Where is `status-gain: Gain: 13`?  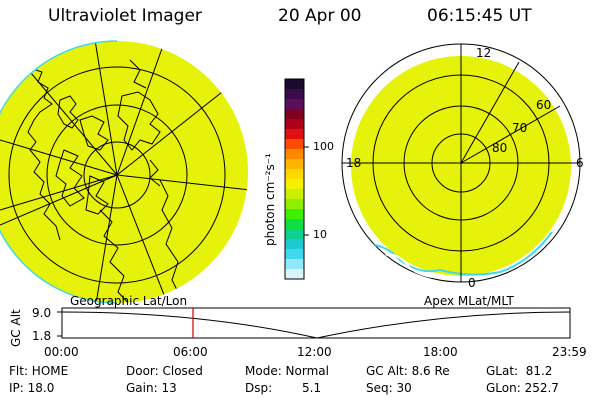 status-gain: Gain: 13 is located at coordinates (151, 388).